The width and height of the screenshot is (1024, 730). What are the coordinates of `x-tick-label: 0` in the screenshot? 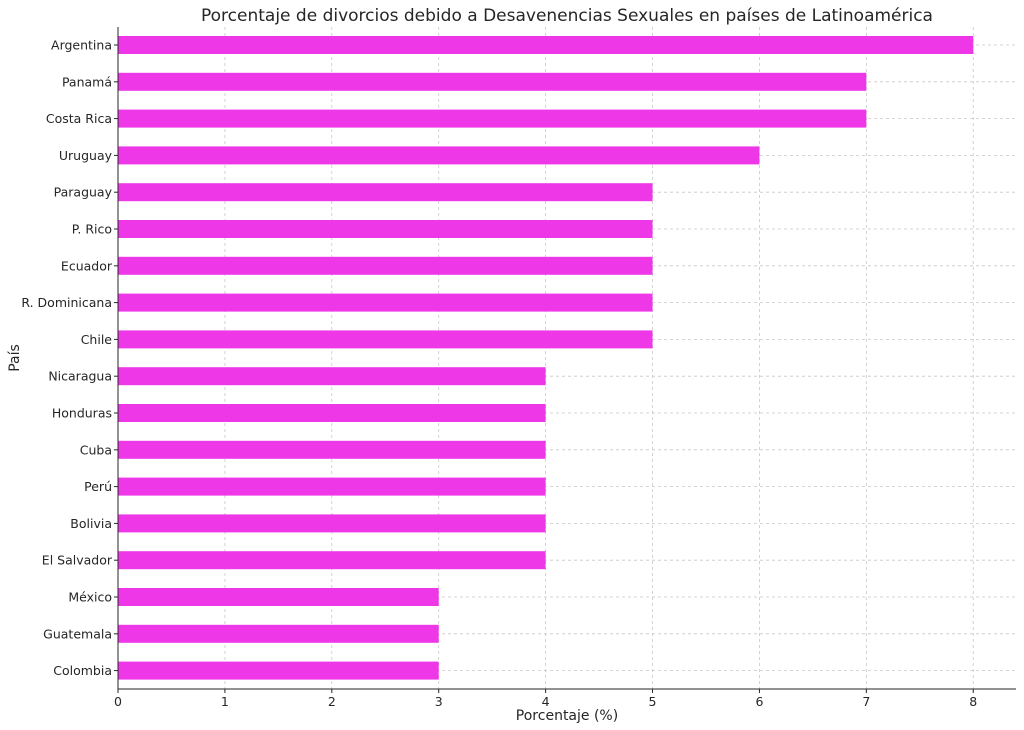 It's located at (118, 701).